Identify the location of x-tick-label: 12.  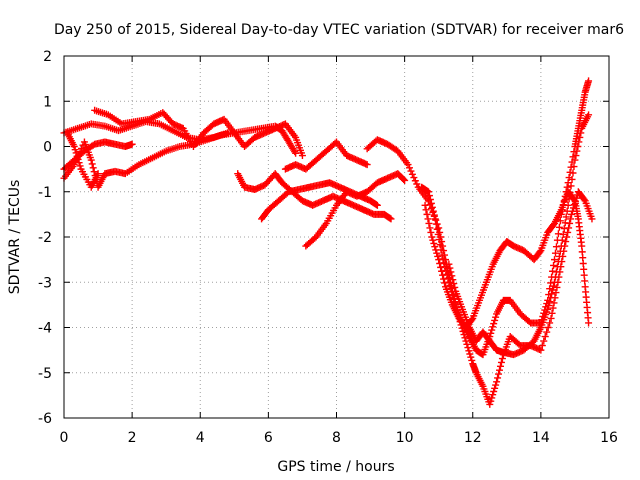
(473, 438).